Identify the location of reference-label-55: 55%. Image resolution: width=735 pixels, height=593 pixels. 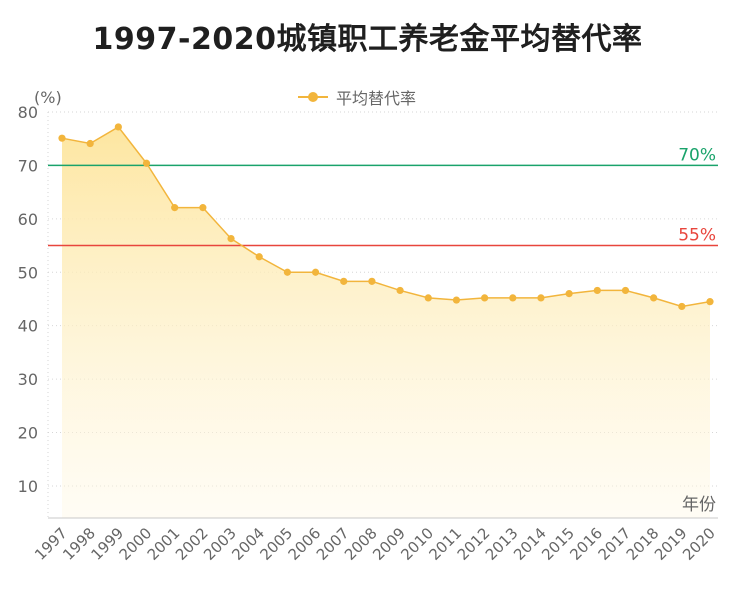
(697, 236).